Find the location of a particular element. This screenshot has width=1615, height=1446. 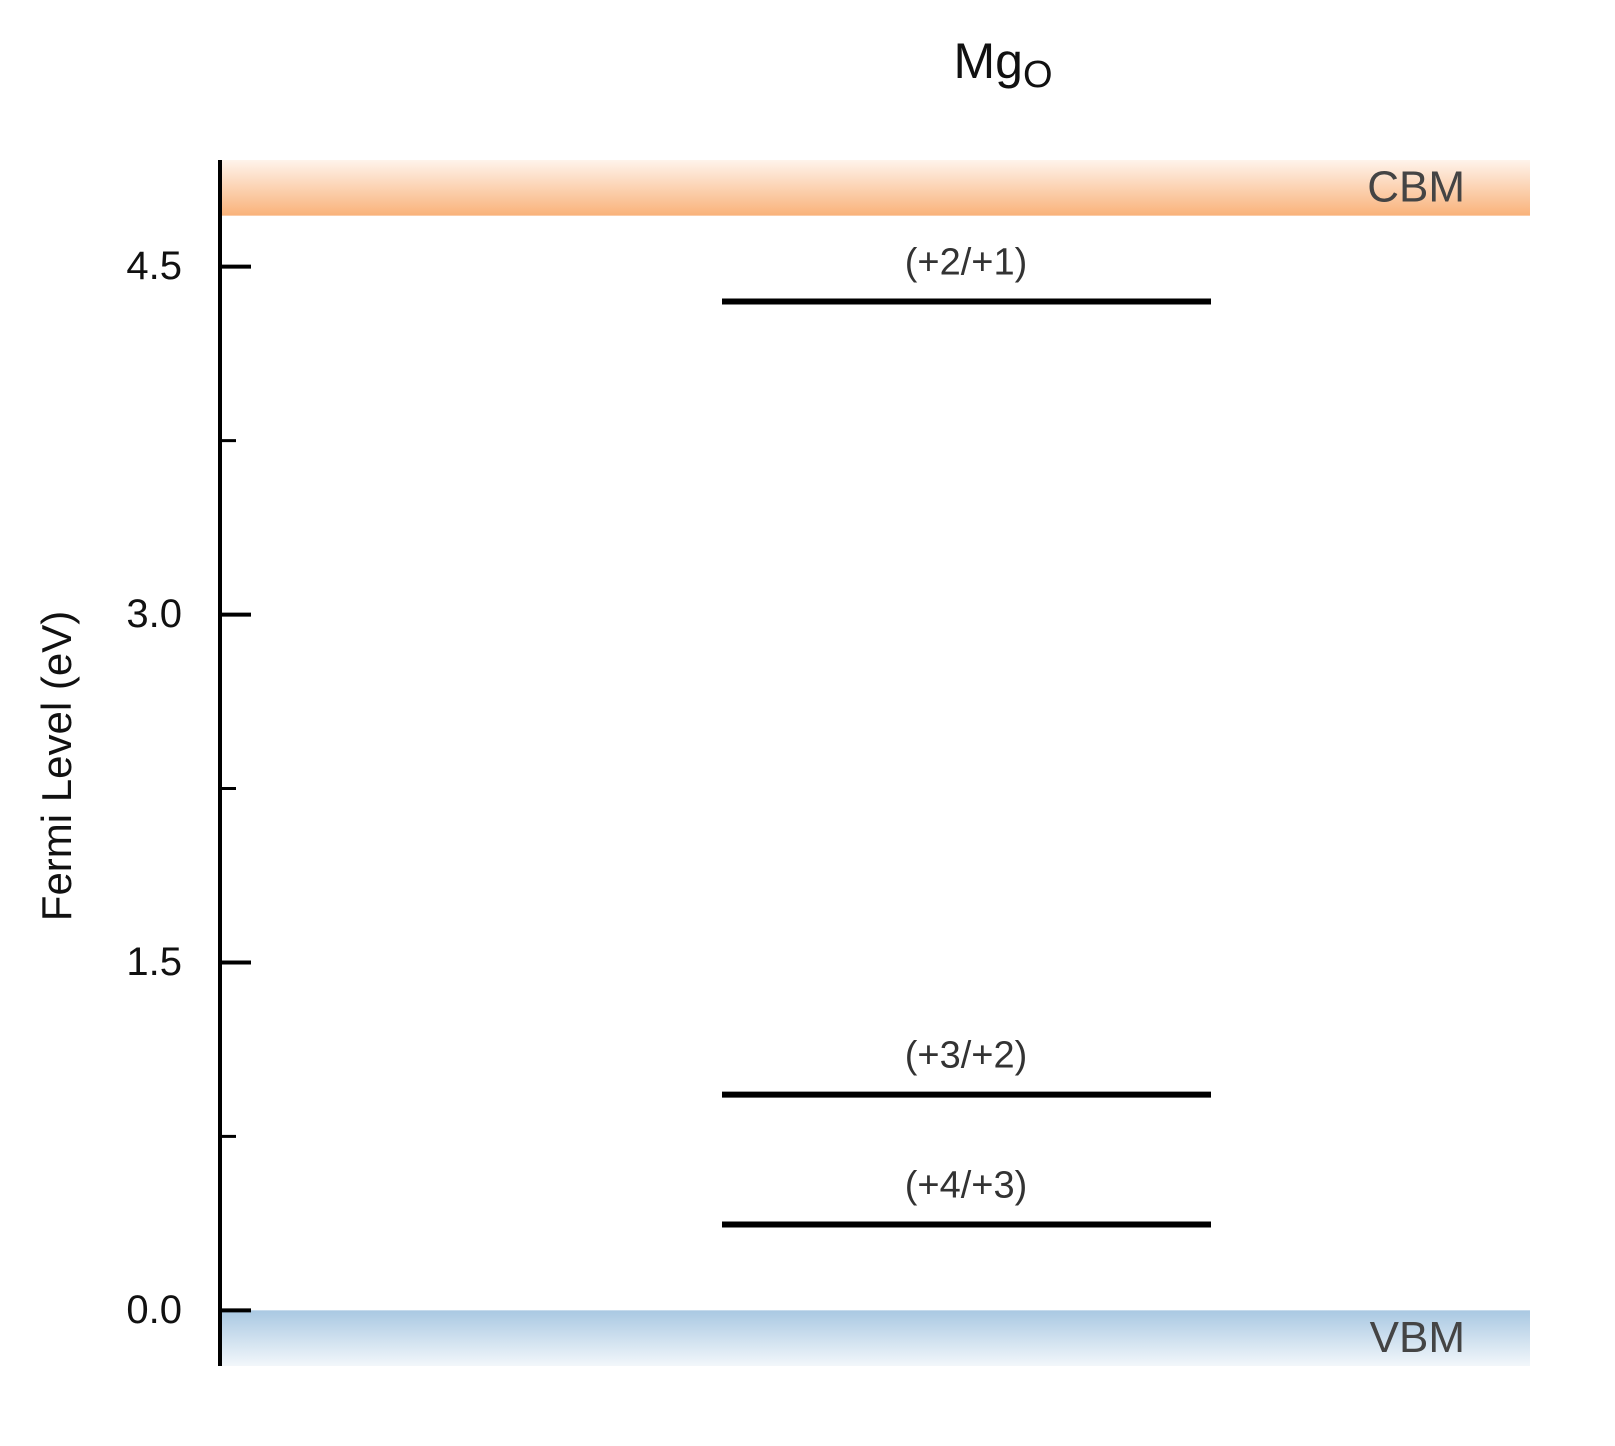

vbm-label: VBM is located at coordinates (1417, 1337).